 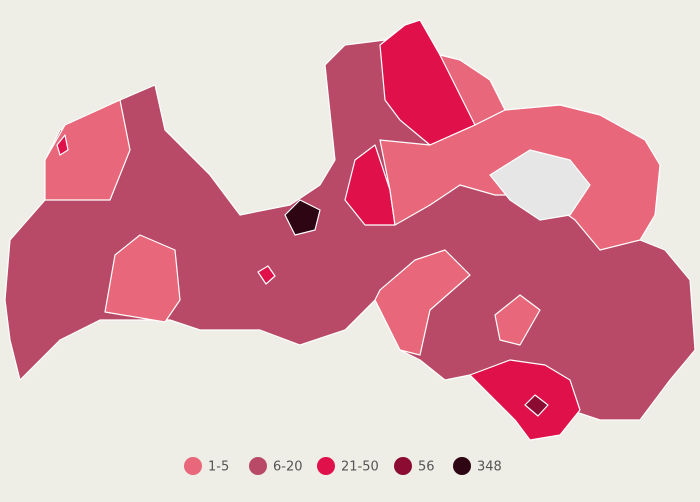 What do you see at coordinates (540, 185) in the screenshot?
I see `region-no-data` at bounding box center [540, 185].